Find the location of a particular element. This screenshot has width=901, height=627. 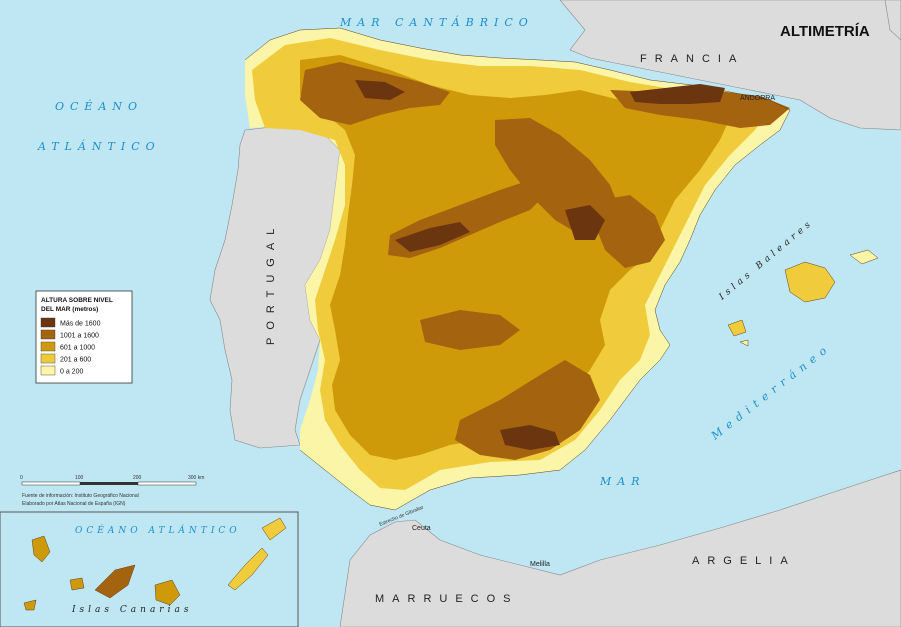

country-label-argelia: ARGELIA is located at coordinates (744, 561).